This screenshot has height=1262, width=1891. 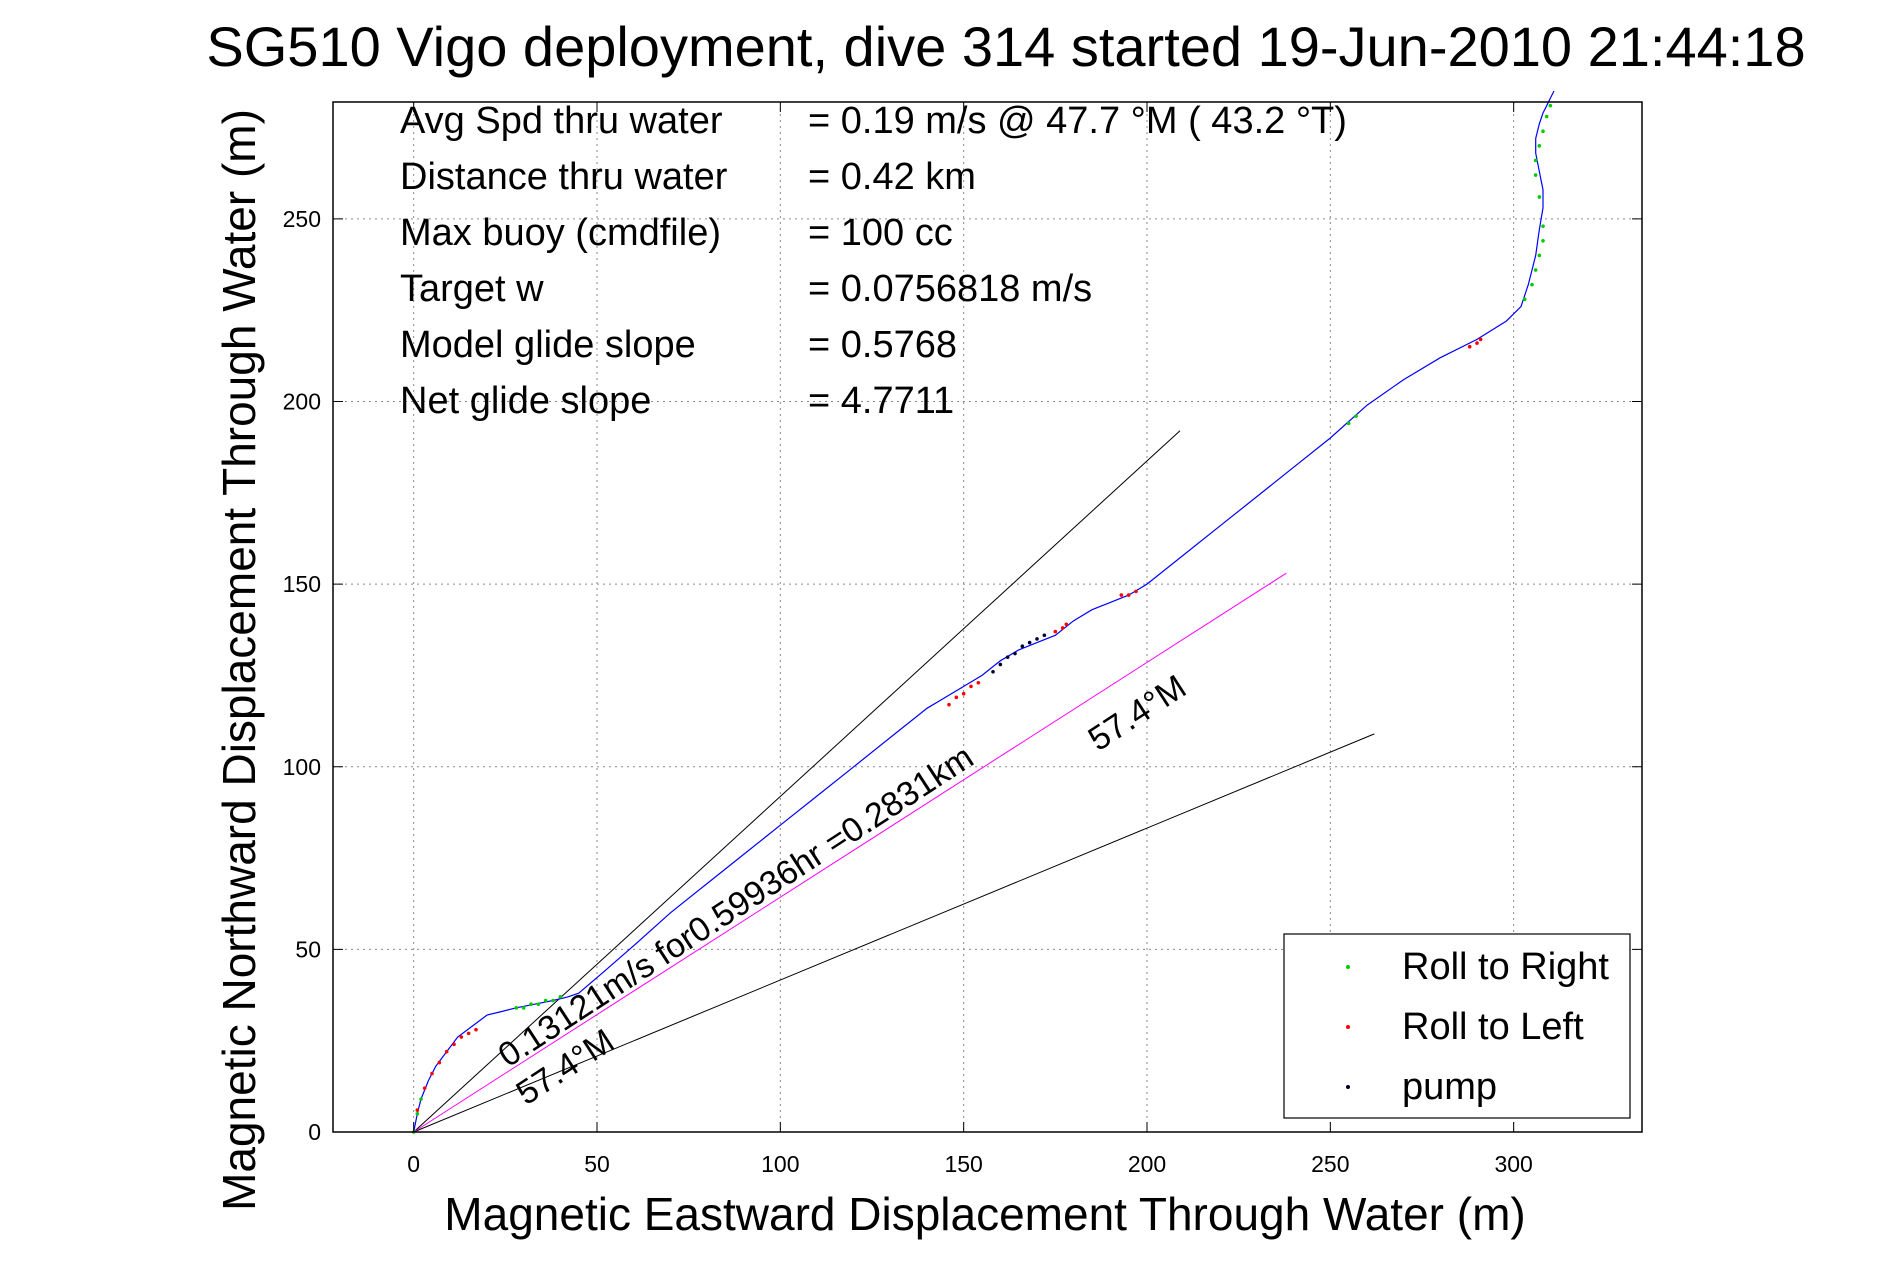 I want to click on info-value: = 0.5768, so click(x=882, y=345).